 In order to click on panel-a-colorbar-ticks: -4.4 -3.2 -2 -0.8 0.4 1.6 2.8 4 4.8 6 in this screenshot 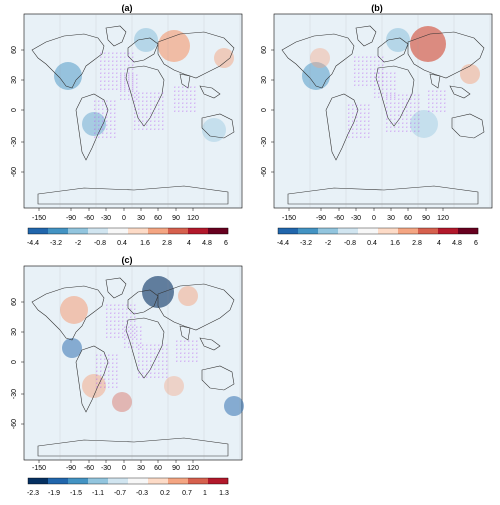, I will do `click(127, 243)`.